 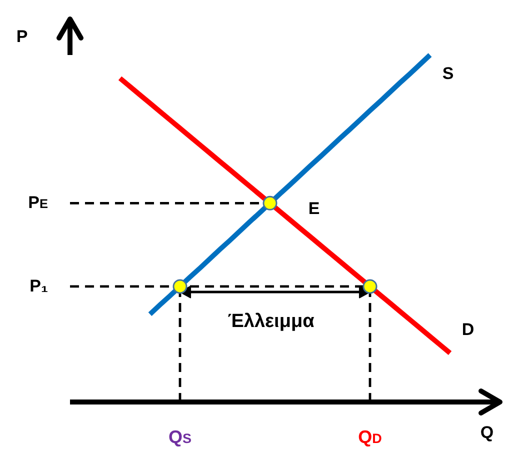 What do you see at coordinates (39, 285) in the screenshot?
I see `ref-line-label: P₁` at bounding box center [39, 285].